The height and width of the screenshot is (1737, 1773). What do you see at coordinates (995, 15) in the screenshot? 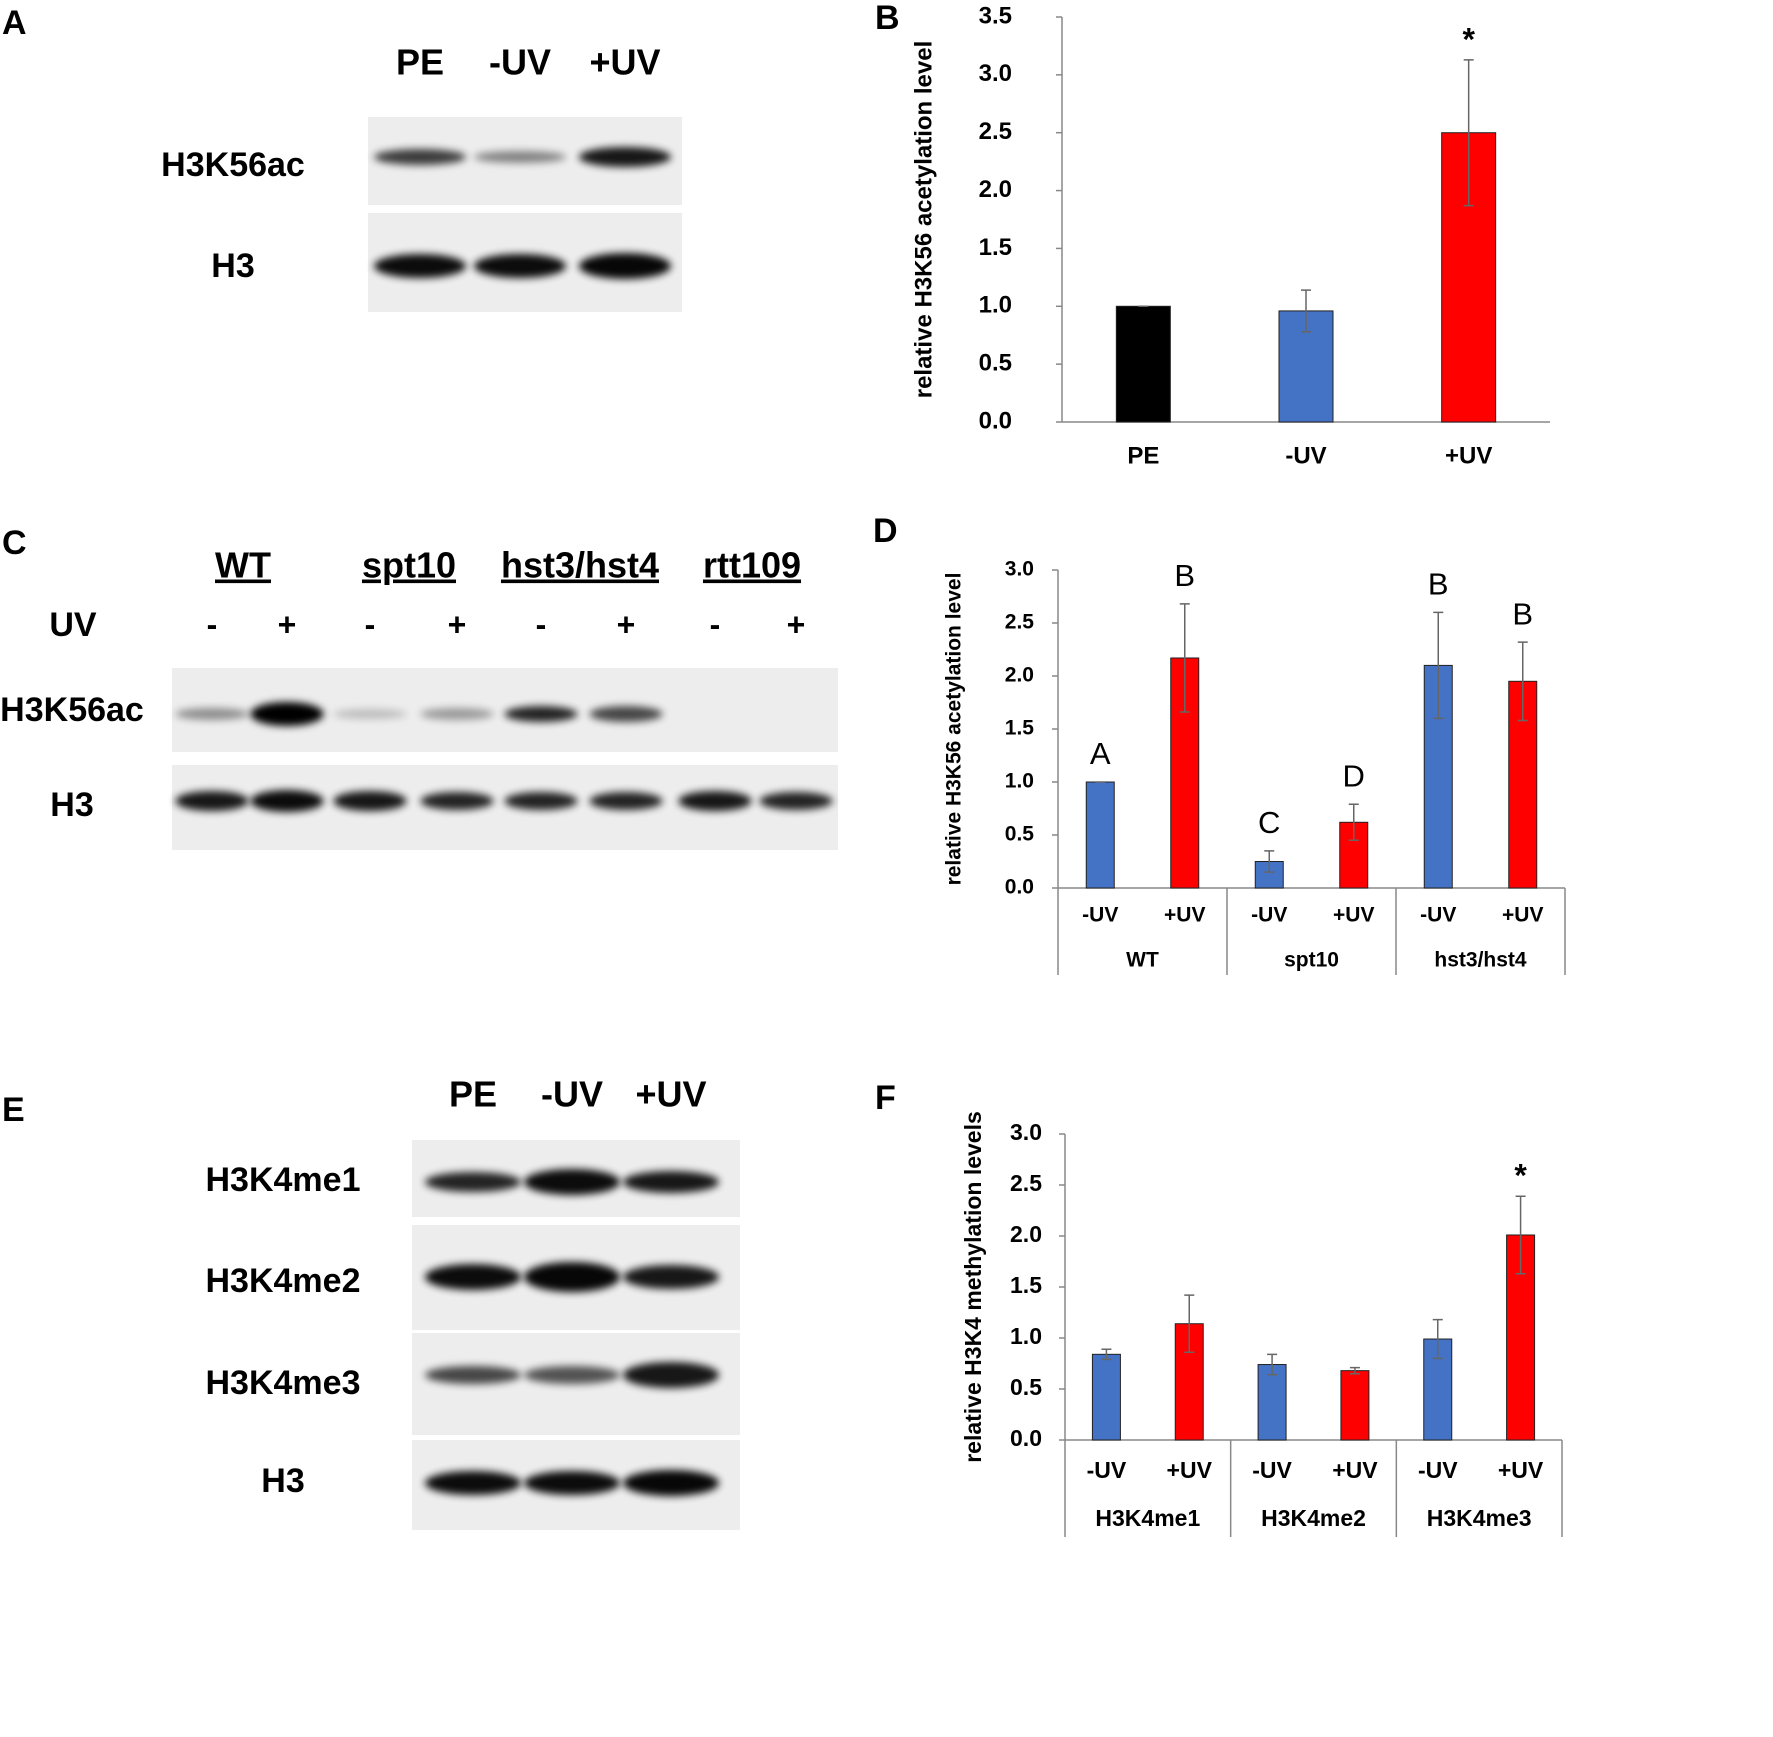
I see `y-tick-label: 3.5` at bounding box center [995, 15].